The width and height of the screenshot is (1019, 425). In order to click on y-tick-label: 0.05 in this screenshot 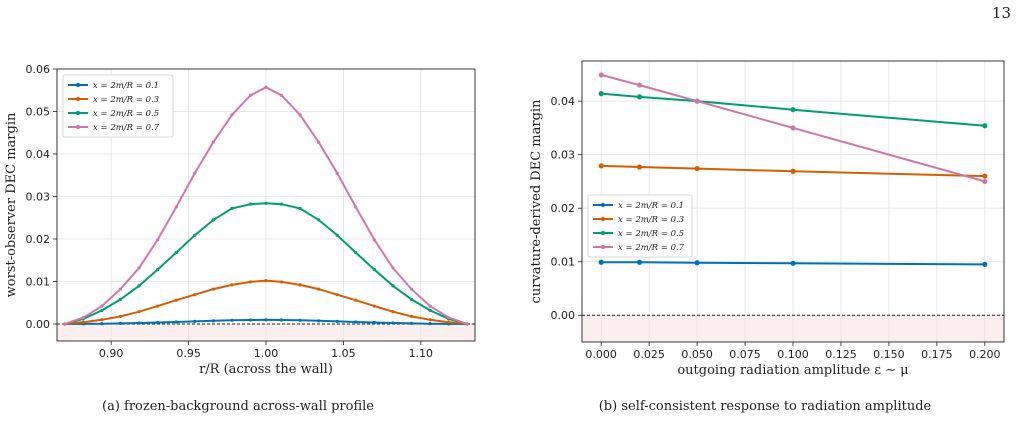, I will do `click(38, 112)`.